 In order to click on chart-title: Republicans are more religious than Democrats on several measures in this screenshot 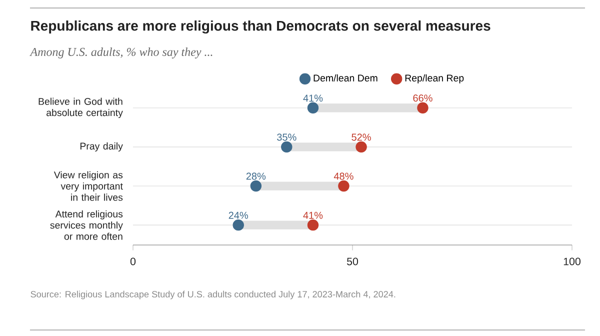, I will do `click(260, 27)`.